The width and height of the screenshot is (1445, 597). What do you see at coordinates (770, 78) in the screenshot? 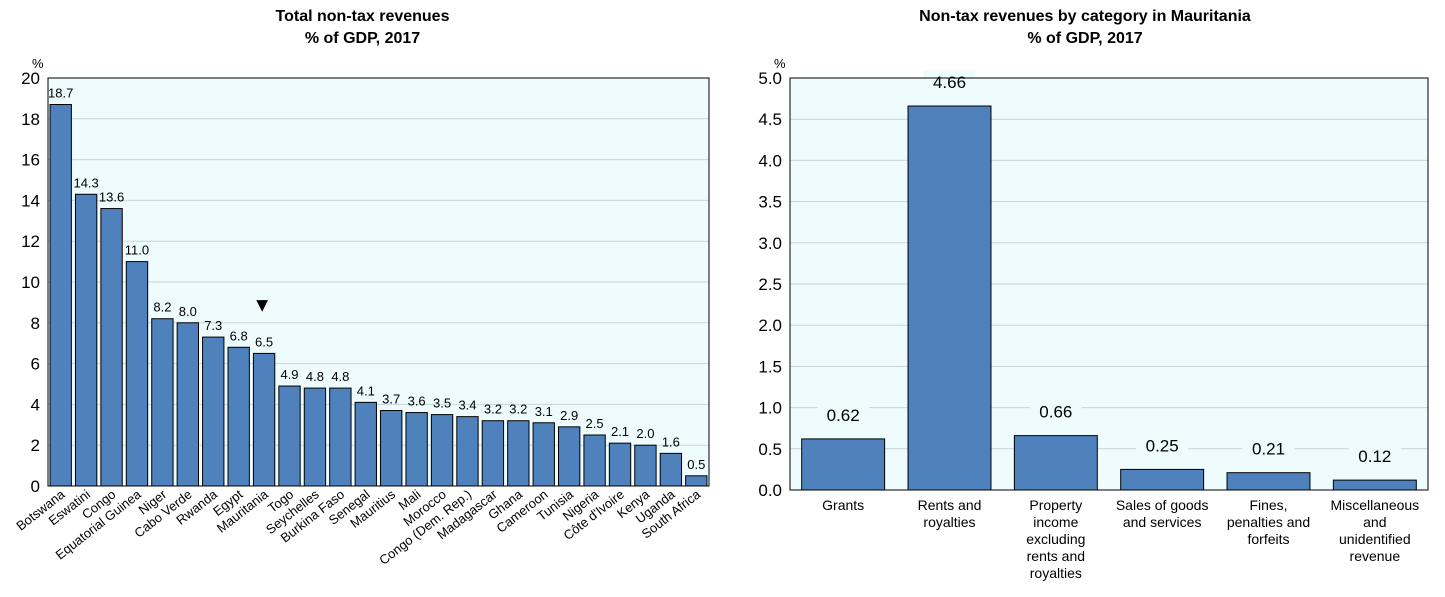
I see `y-tick-label: 5.0` at bounding box center [770, 78].